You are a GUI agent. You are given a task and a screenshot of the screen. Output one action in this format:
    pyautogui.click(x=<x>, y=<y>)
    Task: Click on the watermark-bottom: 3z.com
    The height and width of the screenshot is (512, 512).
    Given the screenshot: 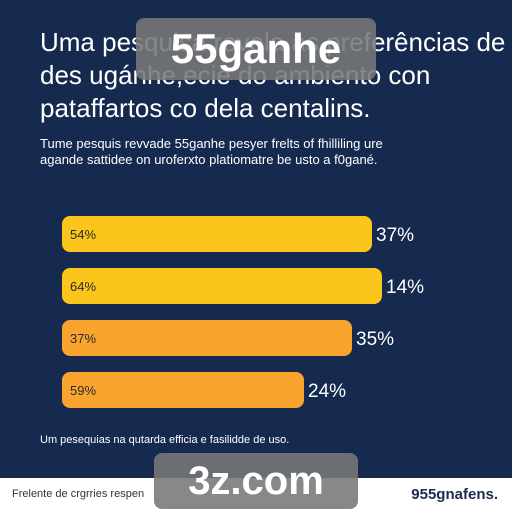 What is the action you would take?
    pyautogui.click(x=256, y=481)
    